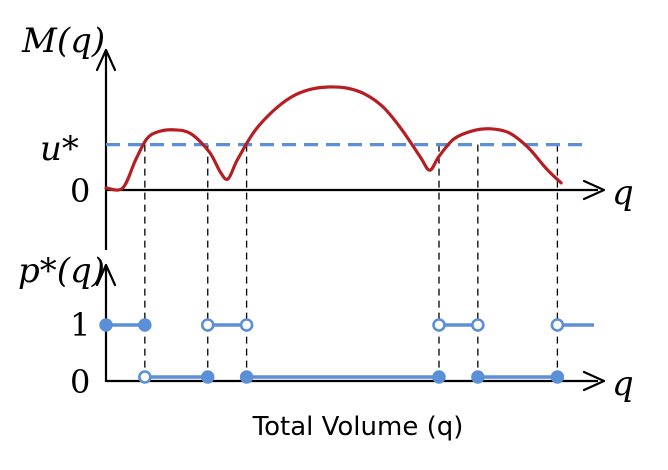 The image size is (668, 470). I want to click on step-dot-2-end, so click(246, 325).